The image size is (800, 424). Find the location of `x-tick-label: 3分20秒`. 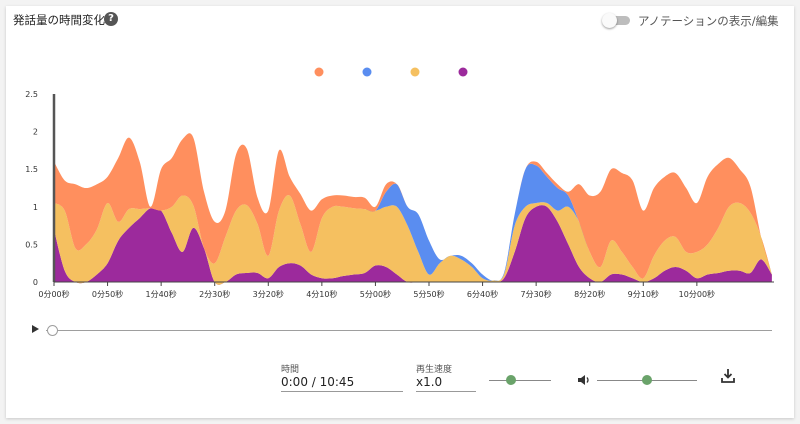

x-tick-label: 3分20秒 is located at coordinates (268, 294).